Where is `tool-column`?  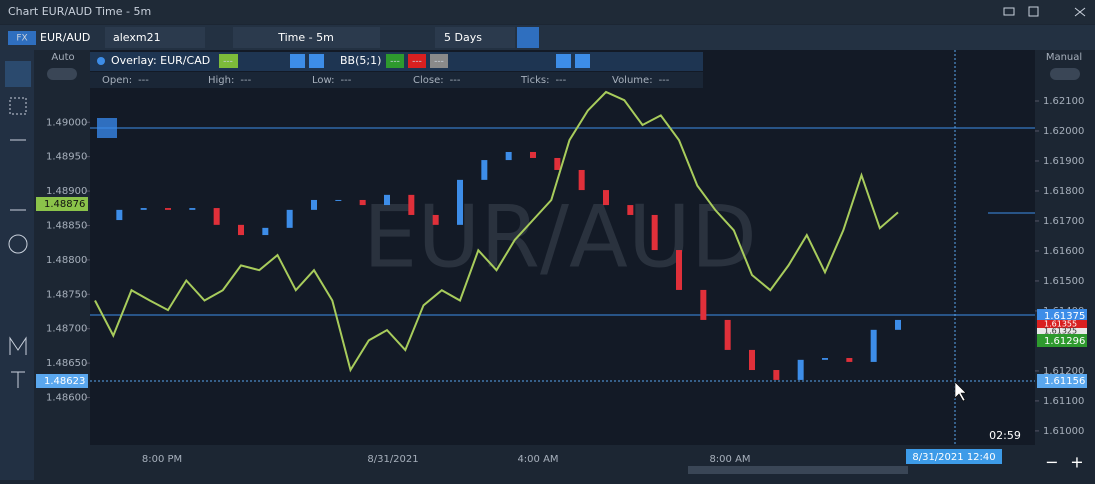 tool-column is located at coordinates (17, 265).